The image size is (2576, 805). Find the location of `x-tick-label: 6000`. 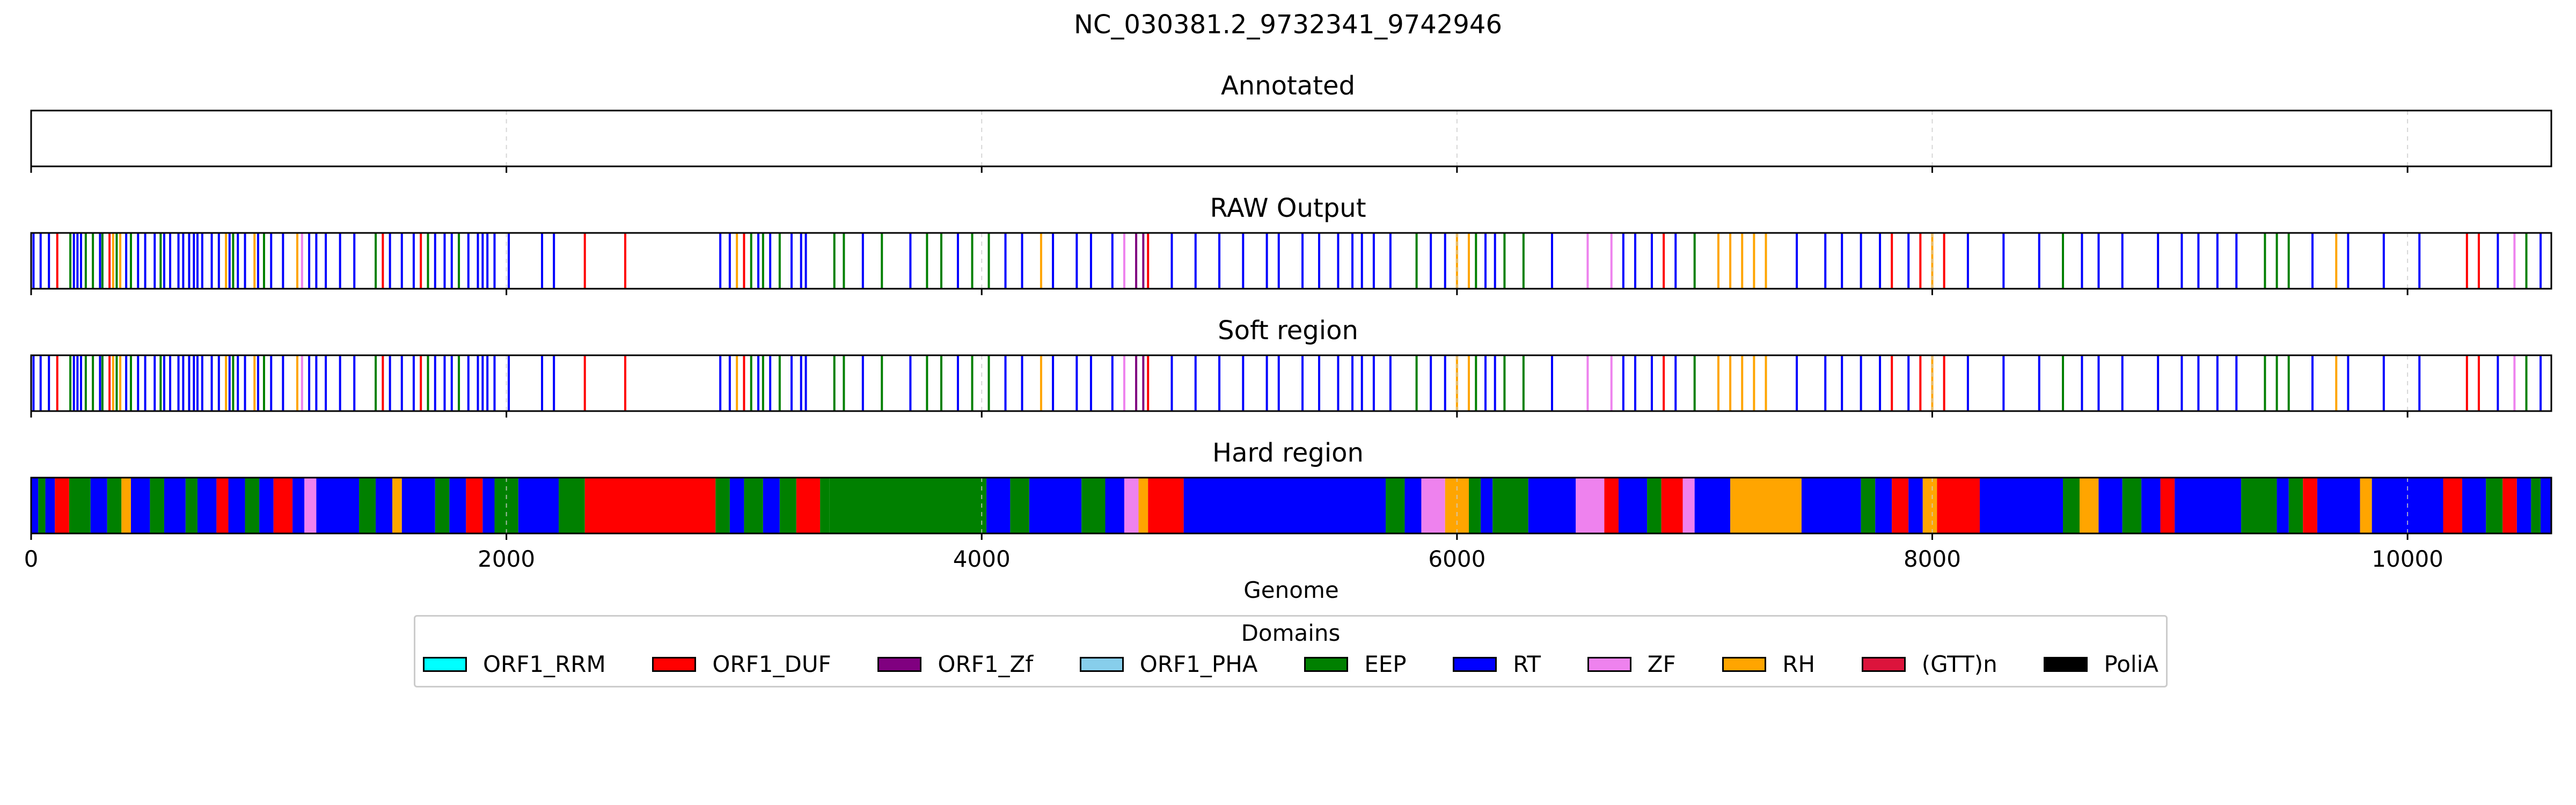

x-tick-label: 6000 is located at coordinates (1456, 559).